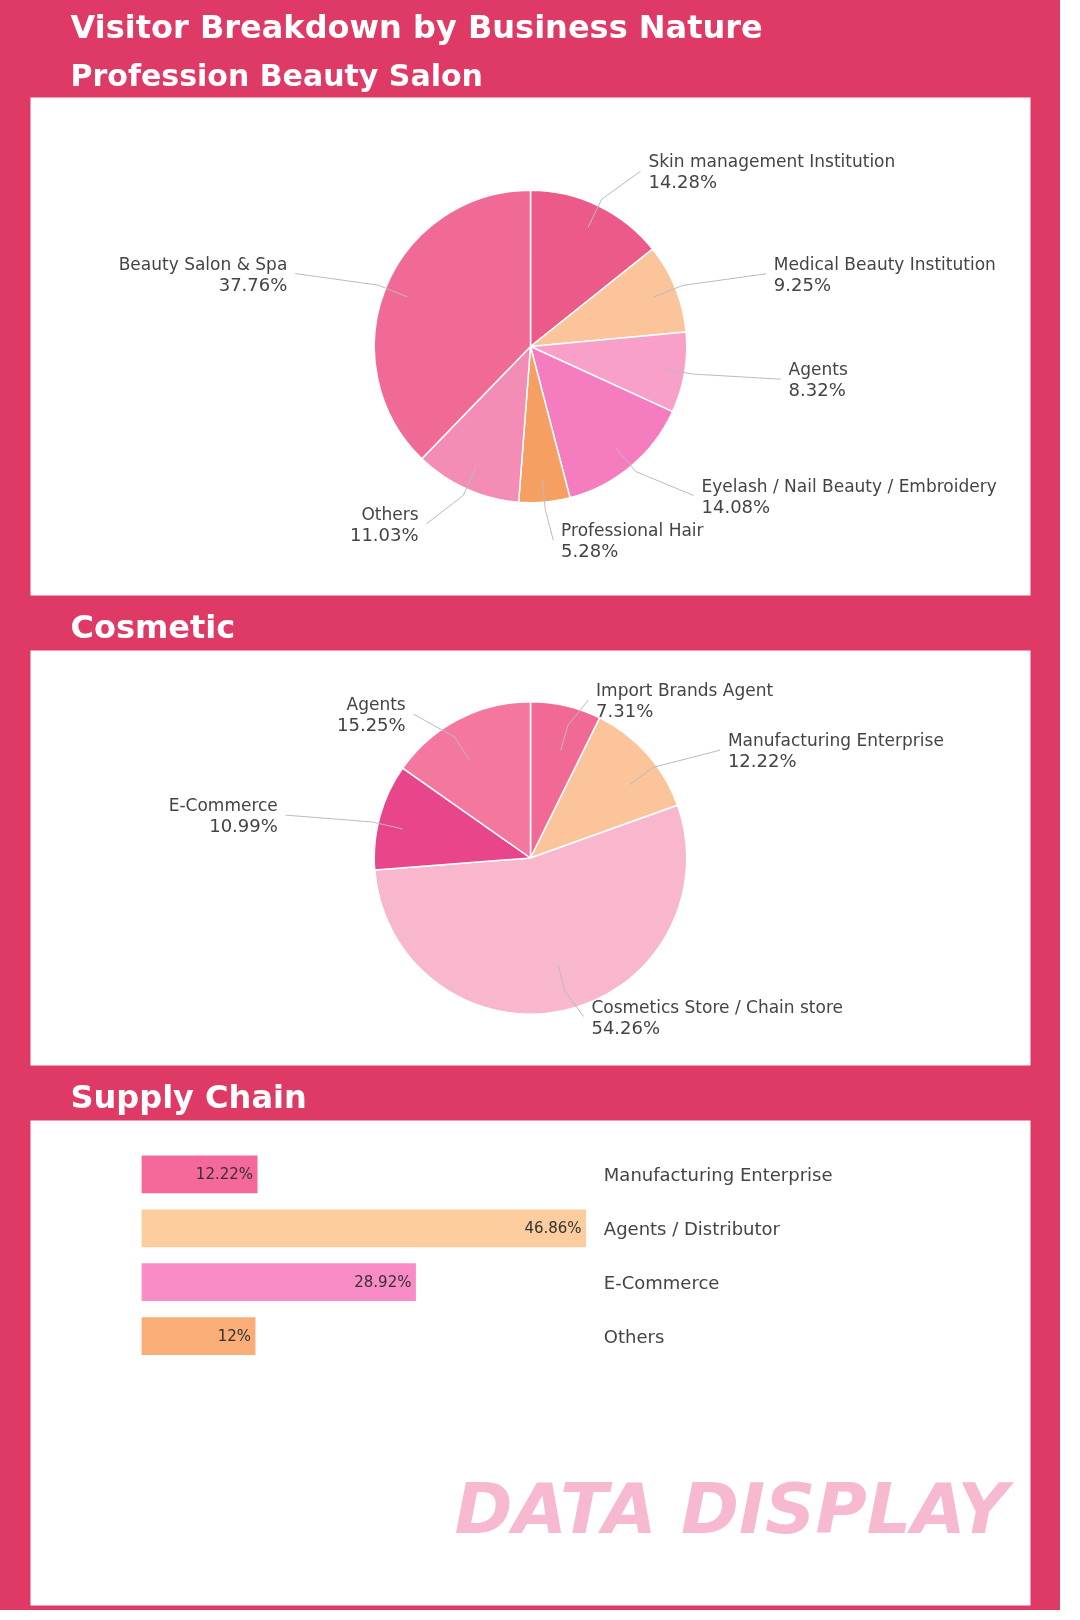  I want to click on data-label: 14.28%, so click(683, 182).